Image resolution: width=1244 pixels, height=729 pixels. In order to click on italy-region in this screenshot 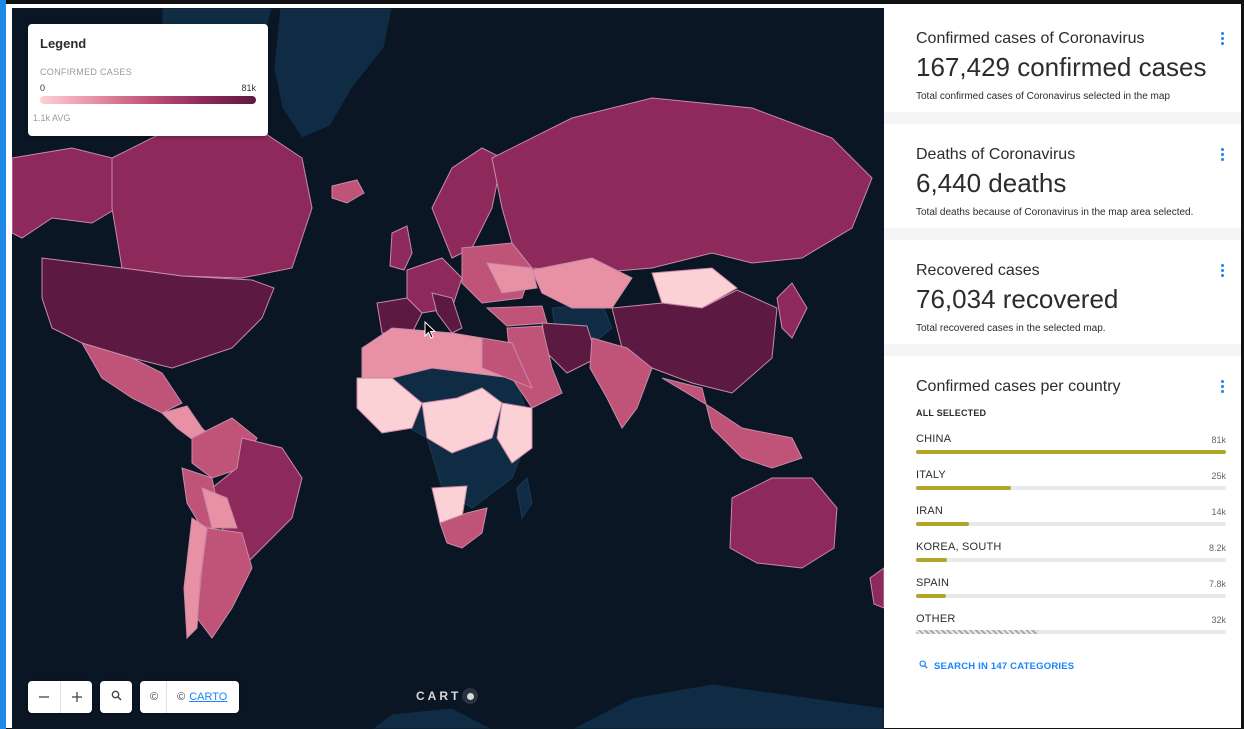, I will do `click(447, 313)`.